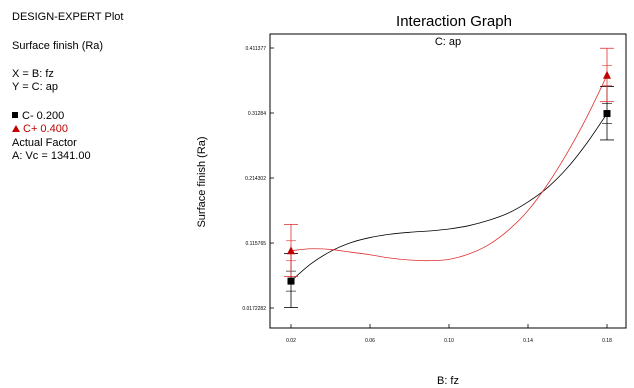 The height and width of the screenshot is (388, 634). Describe the element at coordinates (35, 87) in the screenshot. I see `y-factor-line: Y = C: ap` at that location.